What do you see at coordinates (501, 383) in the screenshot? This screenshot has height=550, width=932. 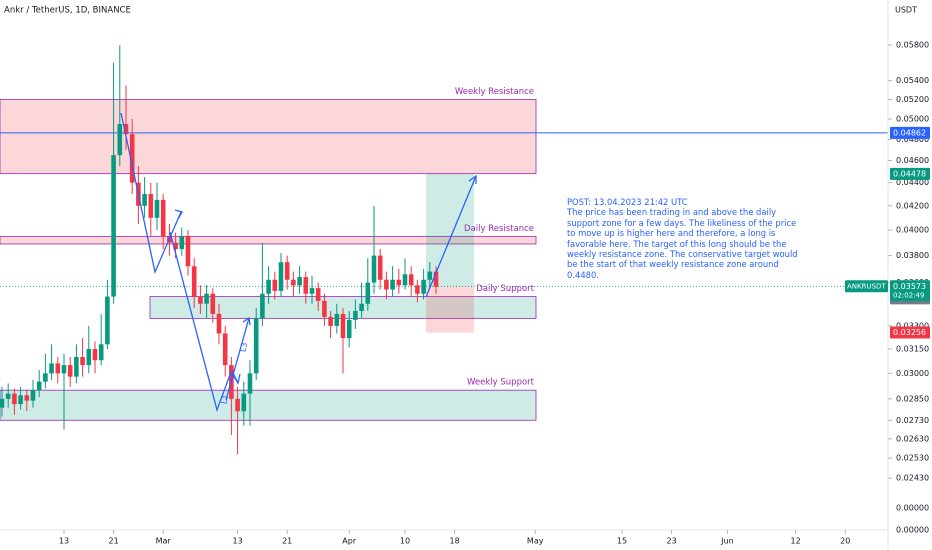 I see `zone-label: Weekly Support` at bounding box center [501, 383].